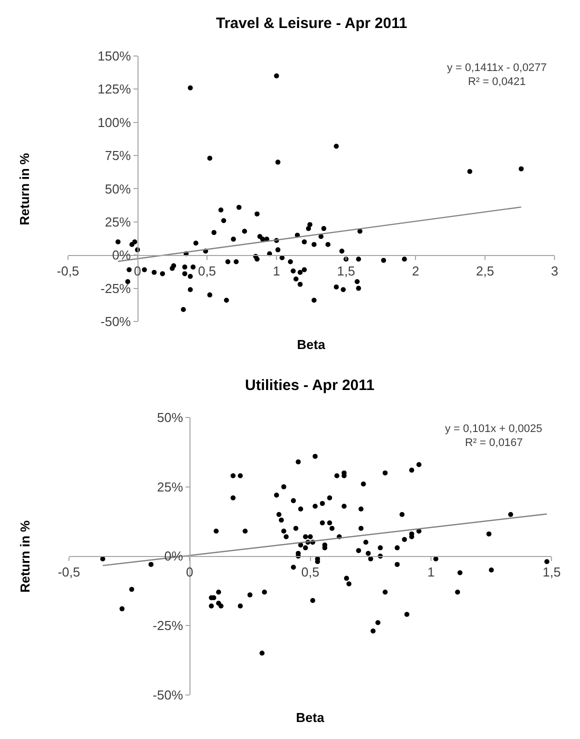  Describe the element at coordinates (115, 89) in the screenshot. I see `y-tick-label: 125%` at that location.